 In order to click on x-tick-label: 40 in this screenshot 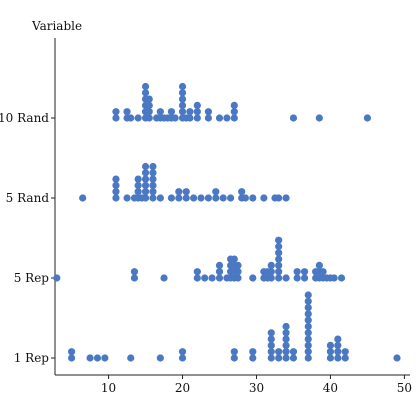, I will do `click(330, 388)`.